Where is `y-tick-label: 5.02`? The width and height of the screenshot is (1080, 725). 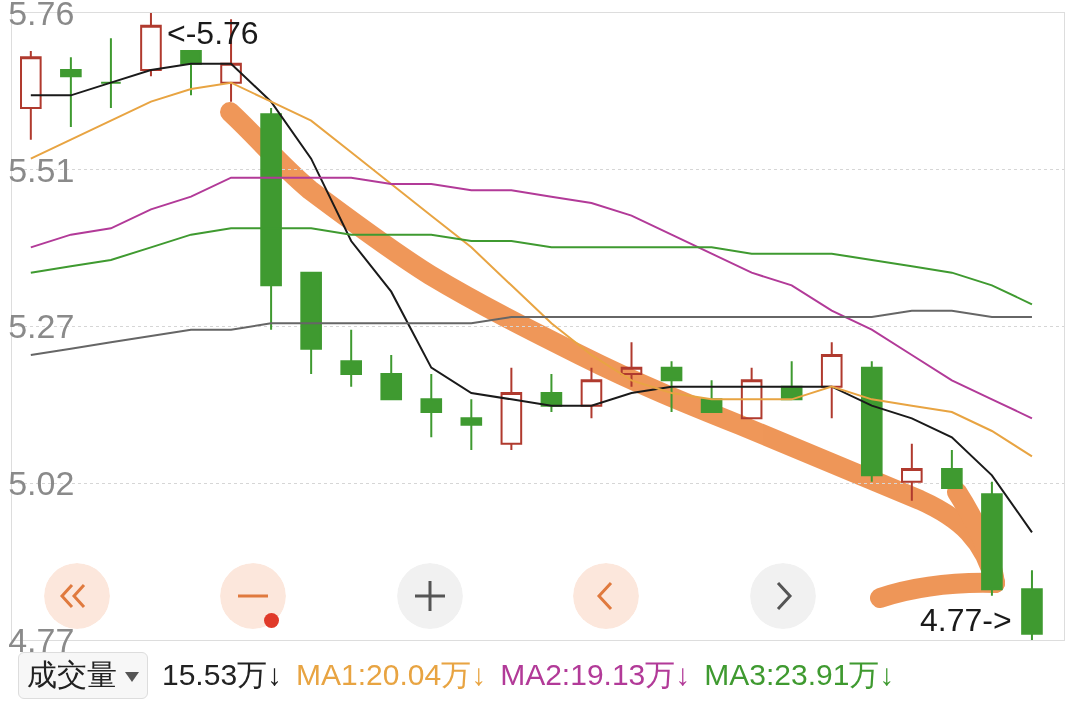
y-tick-label: 5.02 is located at coordinates (41, 483).